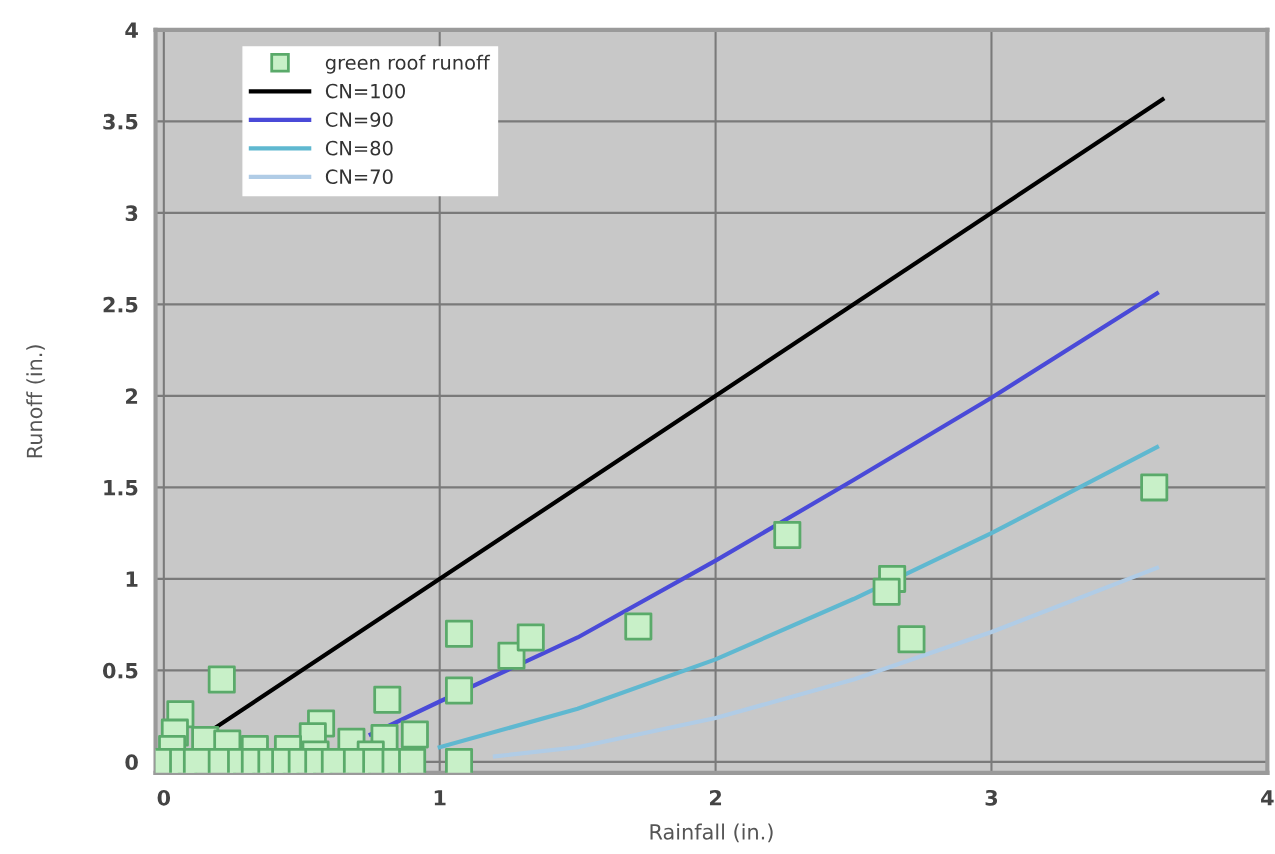 Image resolution: width=1275 pixels, height=854 pixels. Describe the element at coordinates (359, 119) in the screenshot. I see `legend-label: CN=90` at that location.